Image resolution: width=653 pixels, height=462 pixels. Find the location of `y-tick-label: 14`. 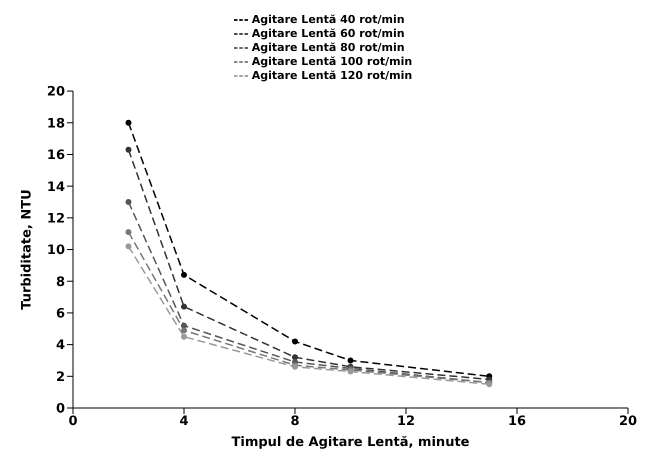

y-tick-label: 14 is located at coordinates (55, 187).